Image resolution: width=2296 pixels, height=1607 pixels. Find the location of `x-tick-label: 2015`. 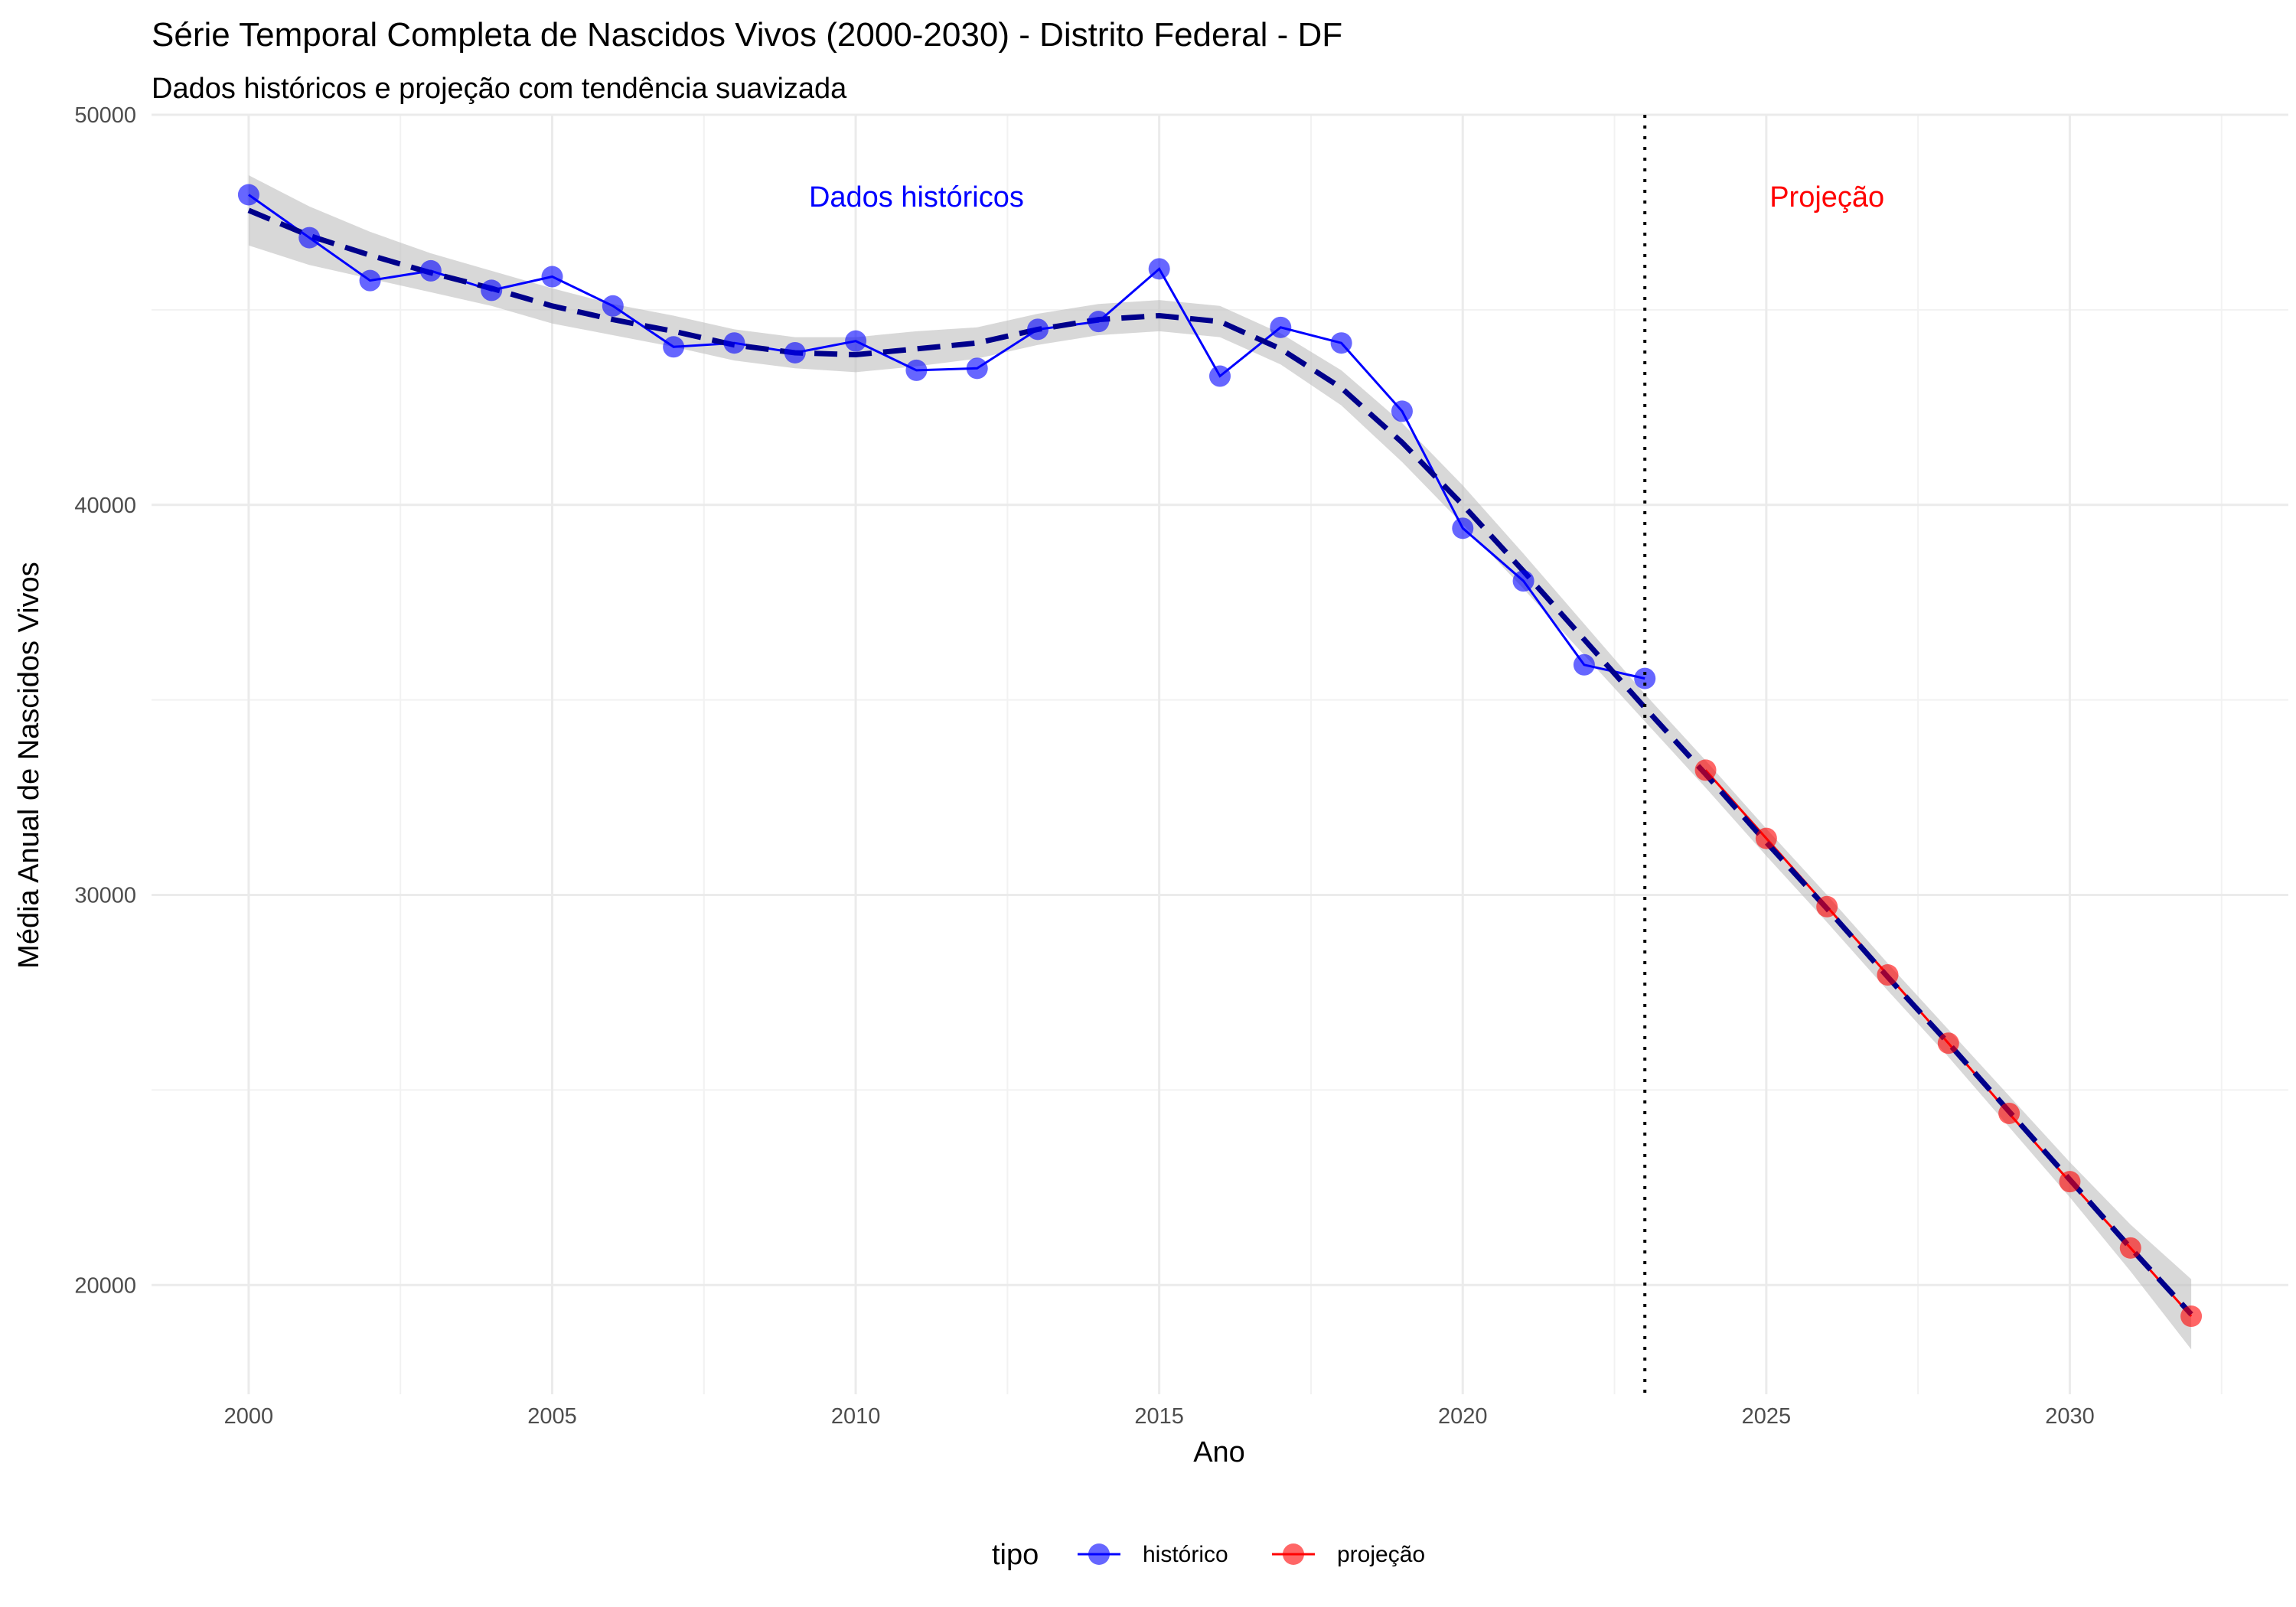

x-tick-label: 2015 is located at coordinates (1159, 1416).